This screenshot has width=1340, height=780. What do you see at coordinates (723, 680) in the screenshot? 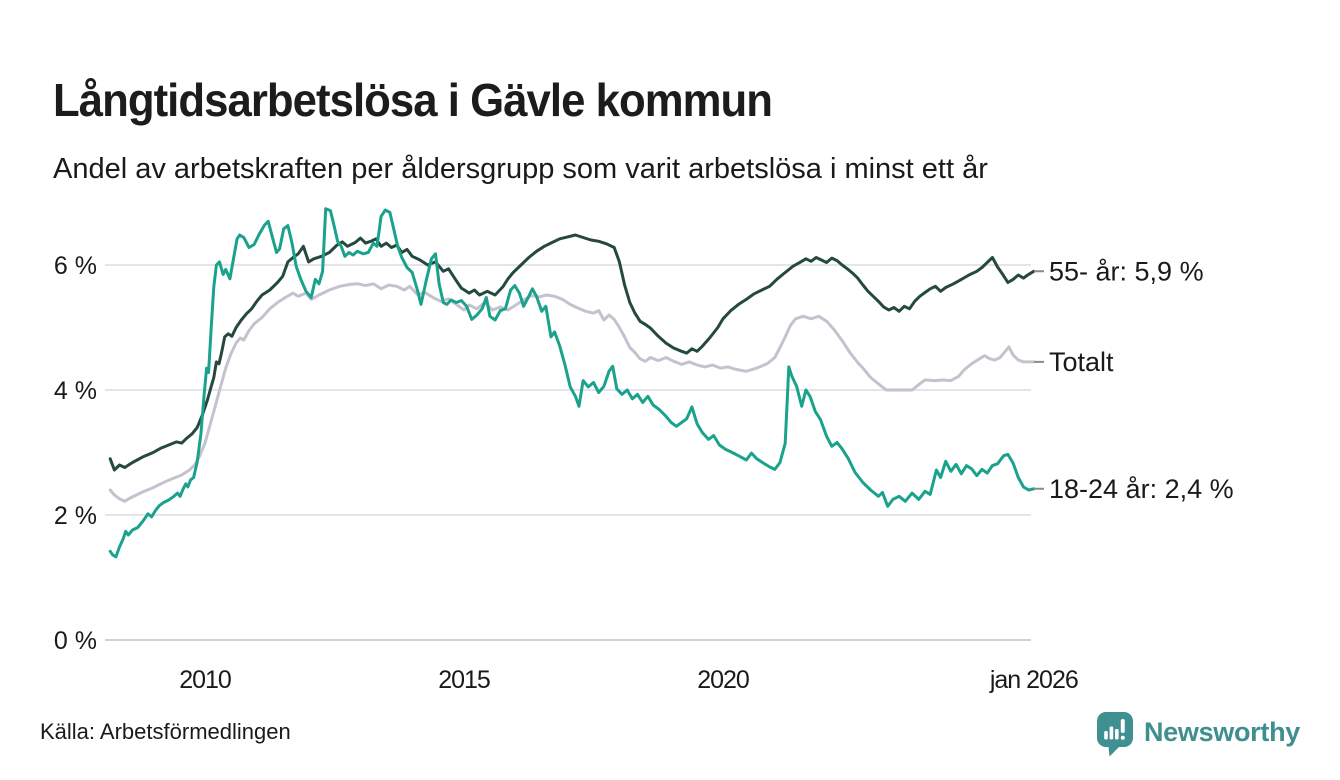
I see `x-axis-tick-label: 2020` at bounding box center [723, 680].